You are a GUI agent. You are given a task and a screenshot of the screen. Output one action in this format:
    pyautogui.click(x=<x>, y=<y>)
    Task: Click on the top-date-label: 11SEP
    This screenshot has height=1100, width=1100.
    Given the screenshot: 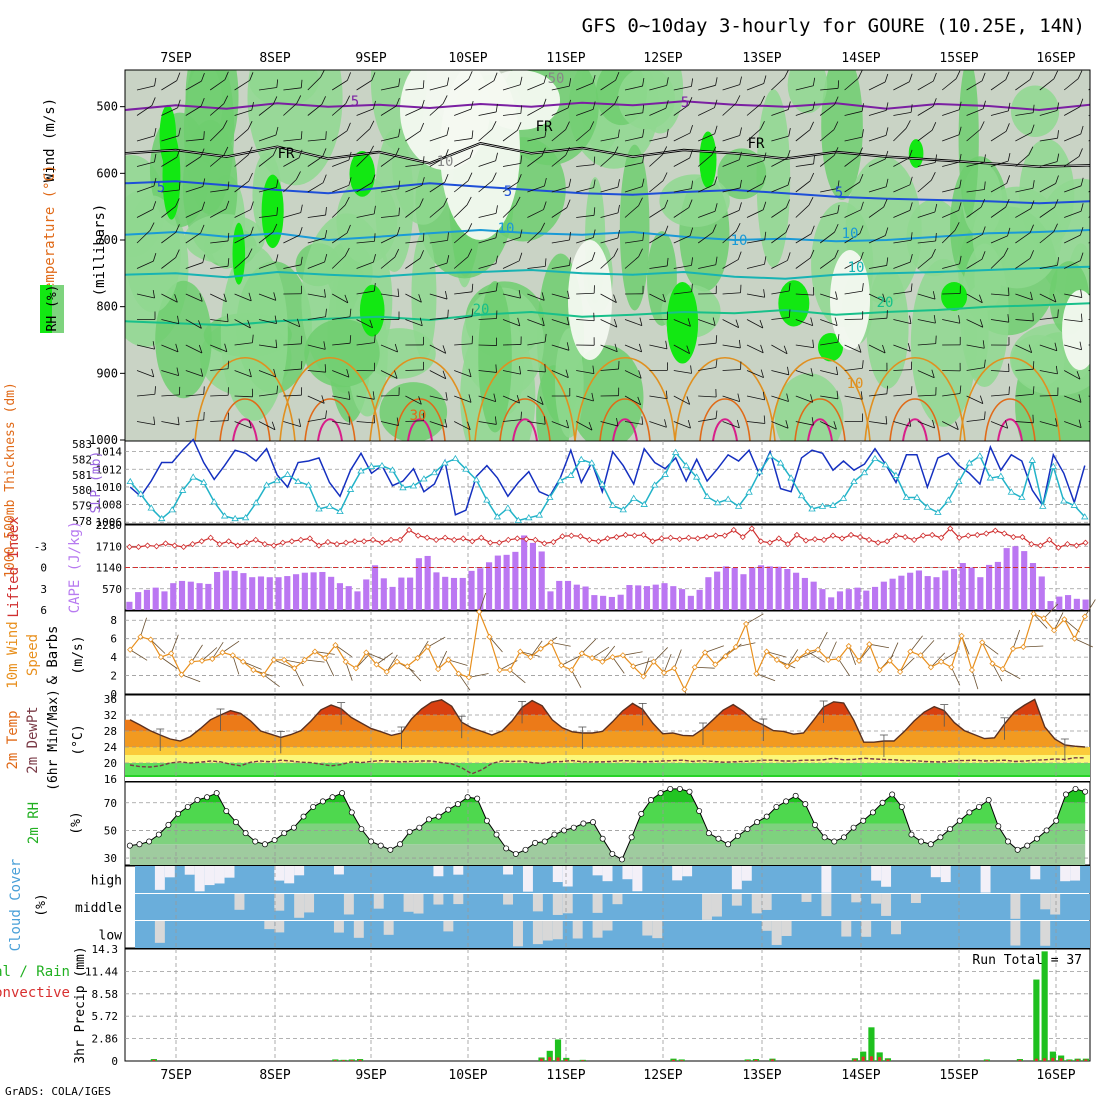 What is the action you would take?
    pyautogui.click(x=565, y=58)
    